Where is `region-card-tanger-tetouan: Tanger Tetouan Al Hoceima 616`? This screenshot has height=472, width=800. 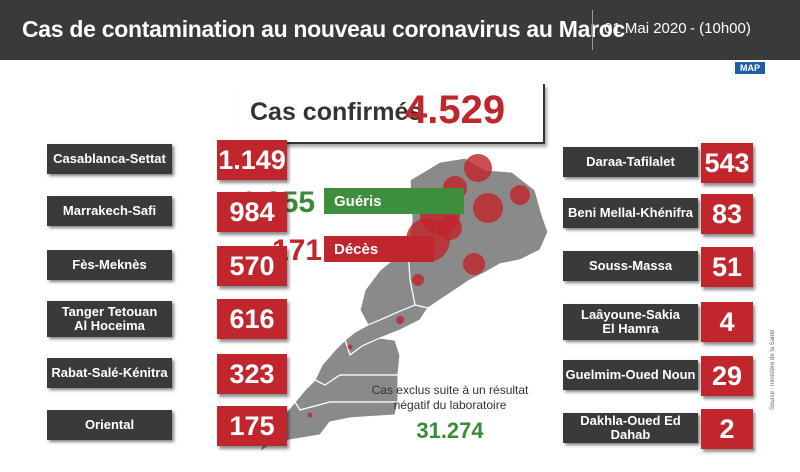
region-card-tanger-tetouan: Tanger Tetouan Al Hoceima 616 is located at coordinates (167, 319).